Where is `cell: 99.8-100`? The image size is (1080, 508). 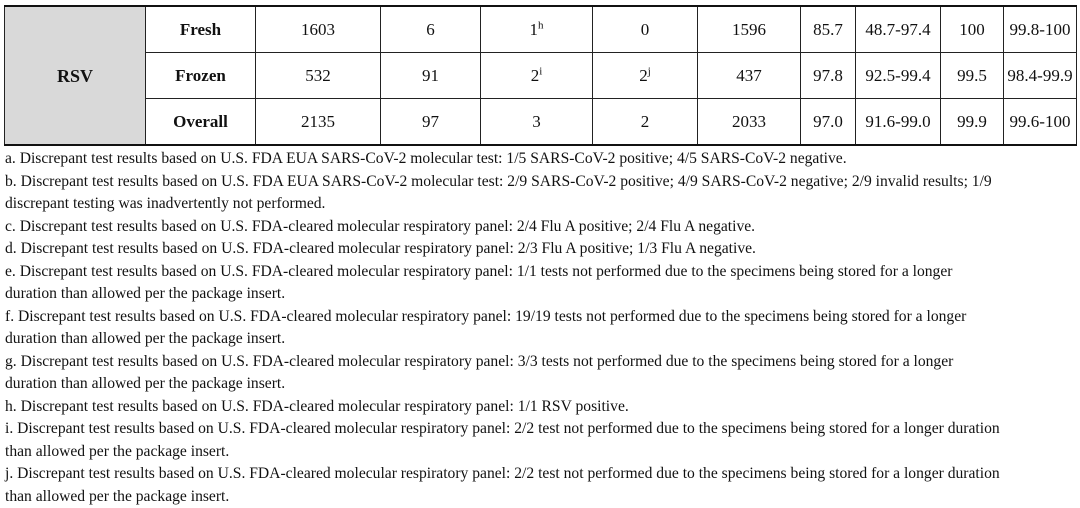 cell: 99.8-100 is located at coordinates (1040, 29).